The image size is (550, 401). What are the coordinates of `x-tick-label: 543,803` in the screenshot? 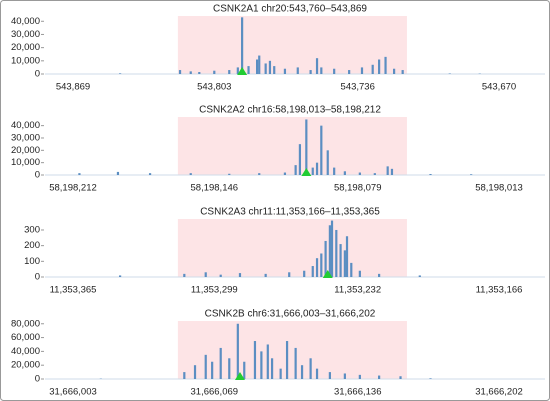 It's located at (214, 87).